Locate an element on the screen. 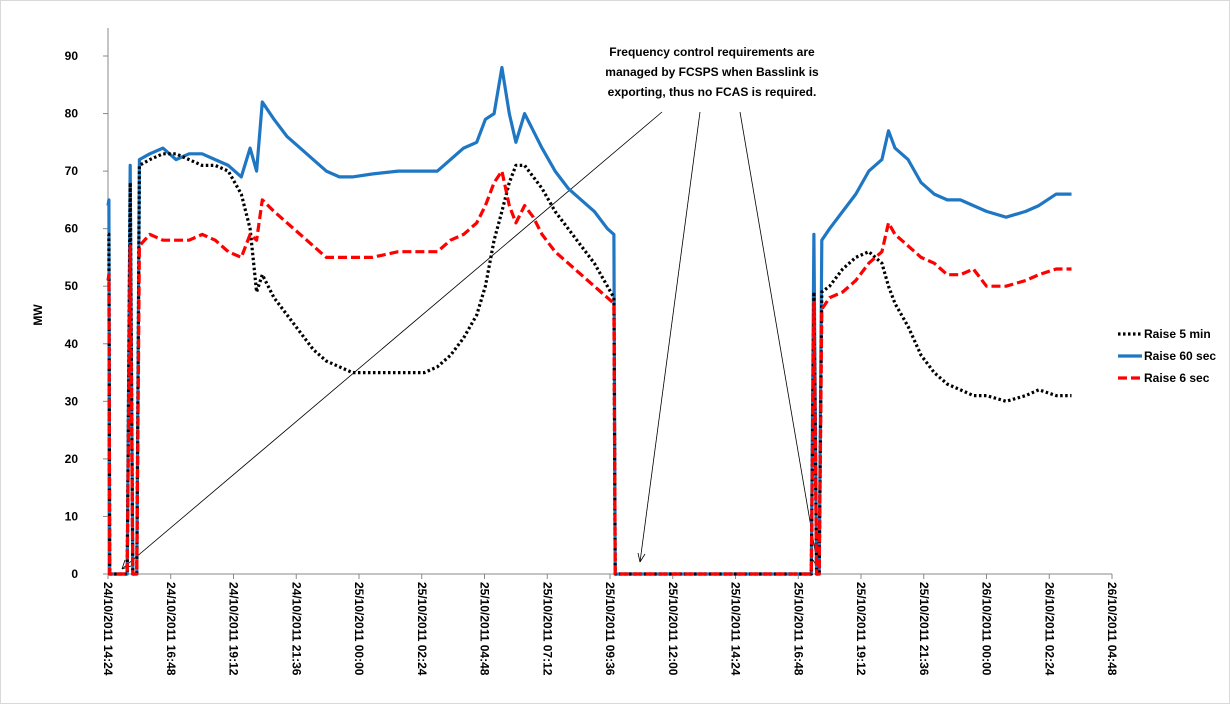 The height and width of the screenshot is (704, 1230). x-tick-label: 24/10/2011 14:24 is located at coordinates (108, 629).